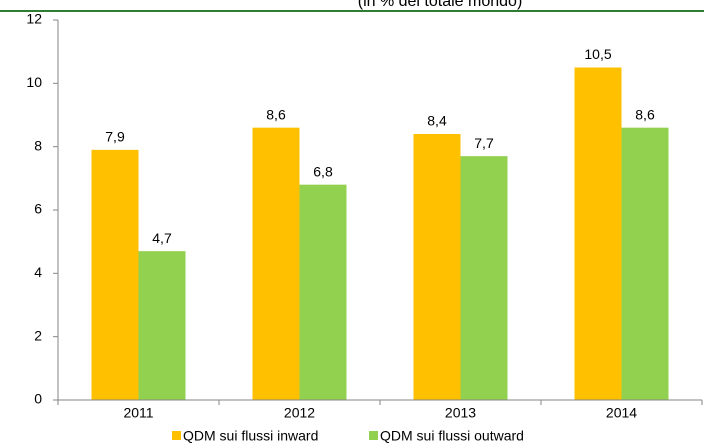 The width and height of the screenshot is (704, 448). What do you see at coordinates (452, 436) in the screenshot?
I see `legend-label: QDM sui flussi outward` at bounding box center [452, 436].